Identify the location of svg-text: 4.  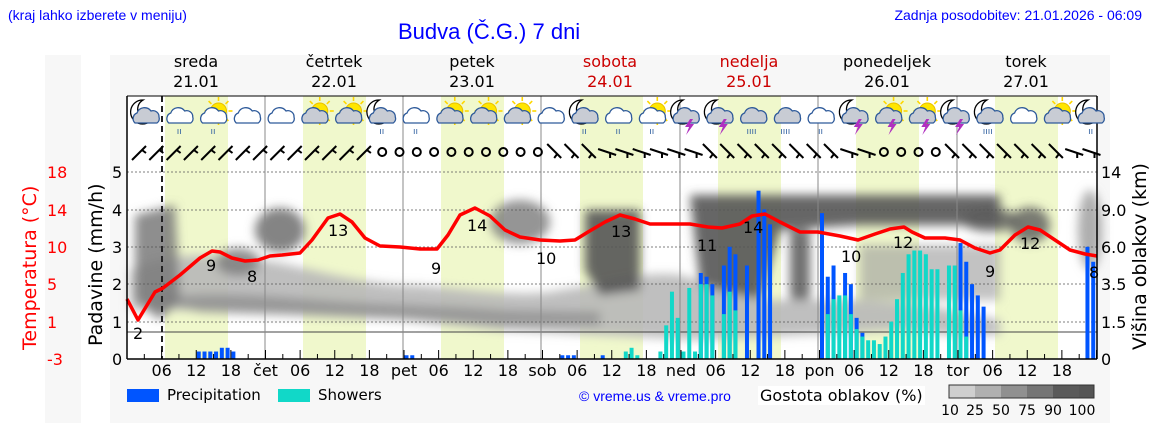
(117, 210).